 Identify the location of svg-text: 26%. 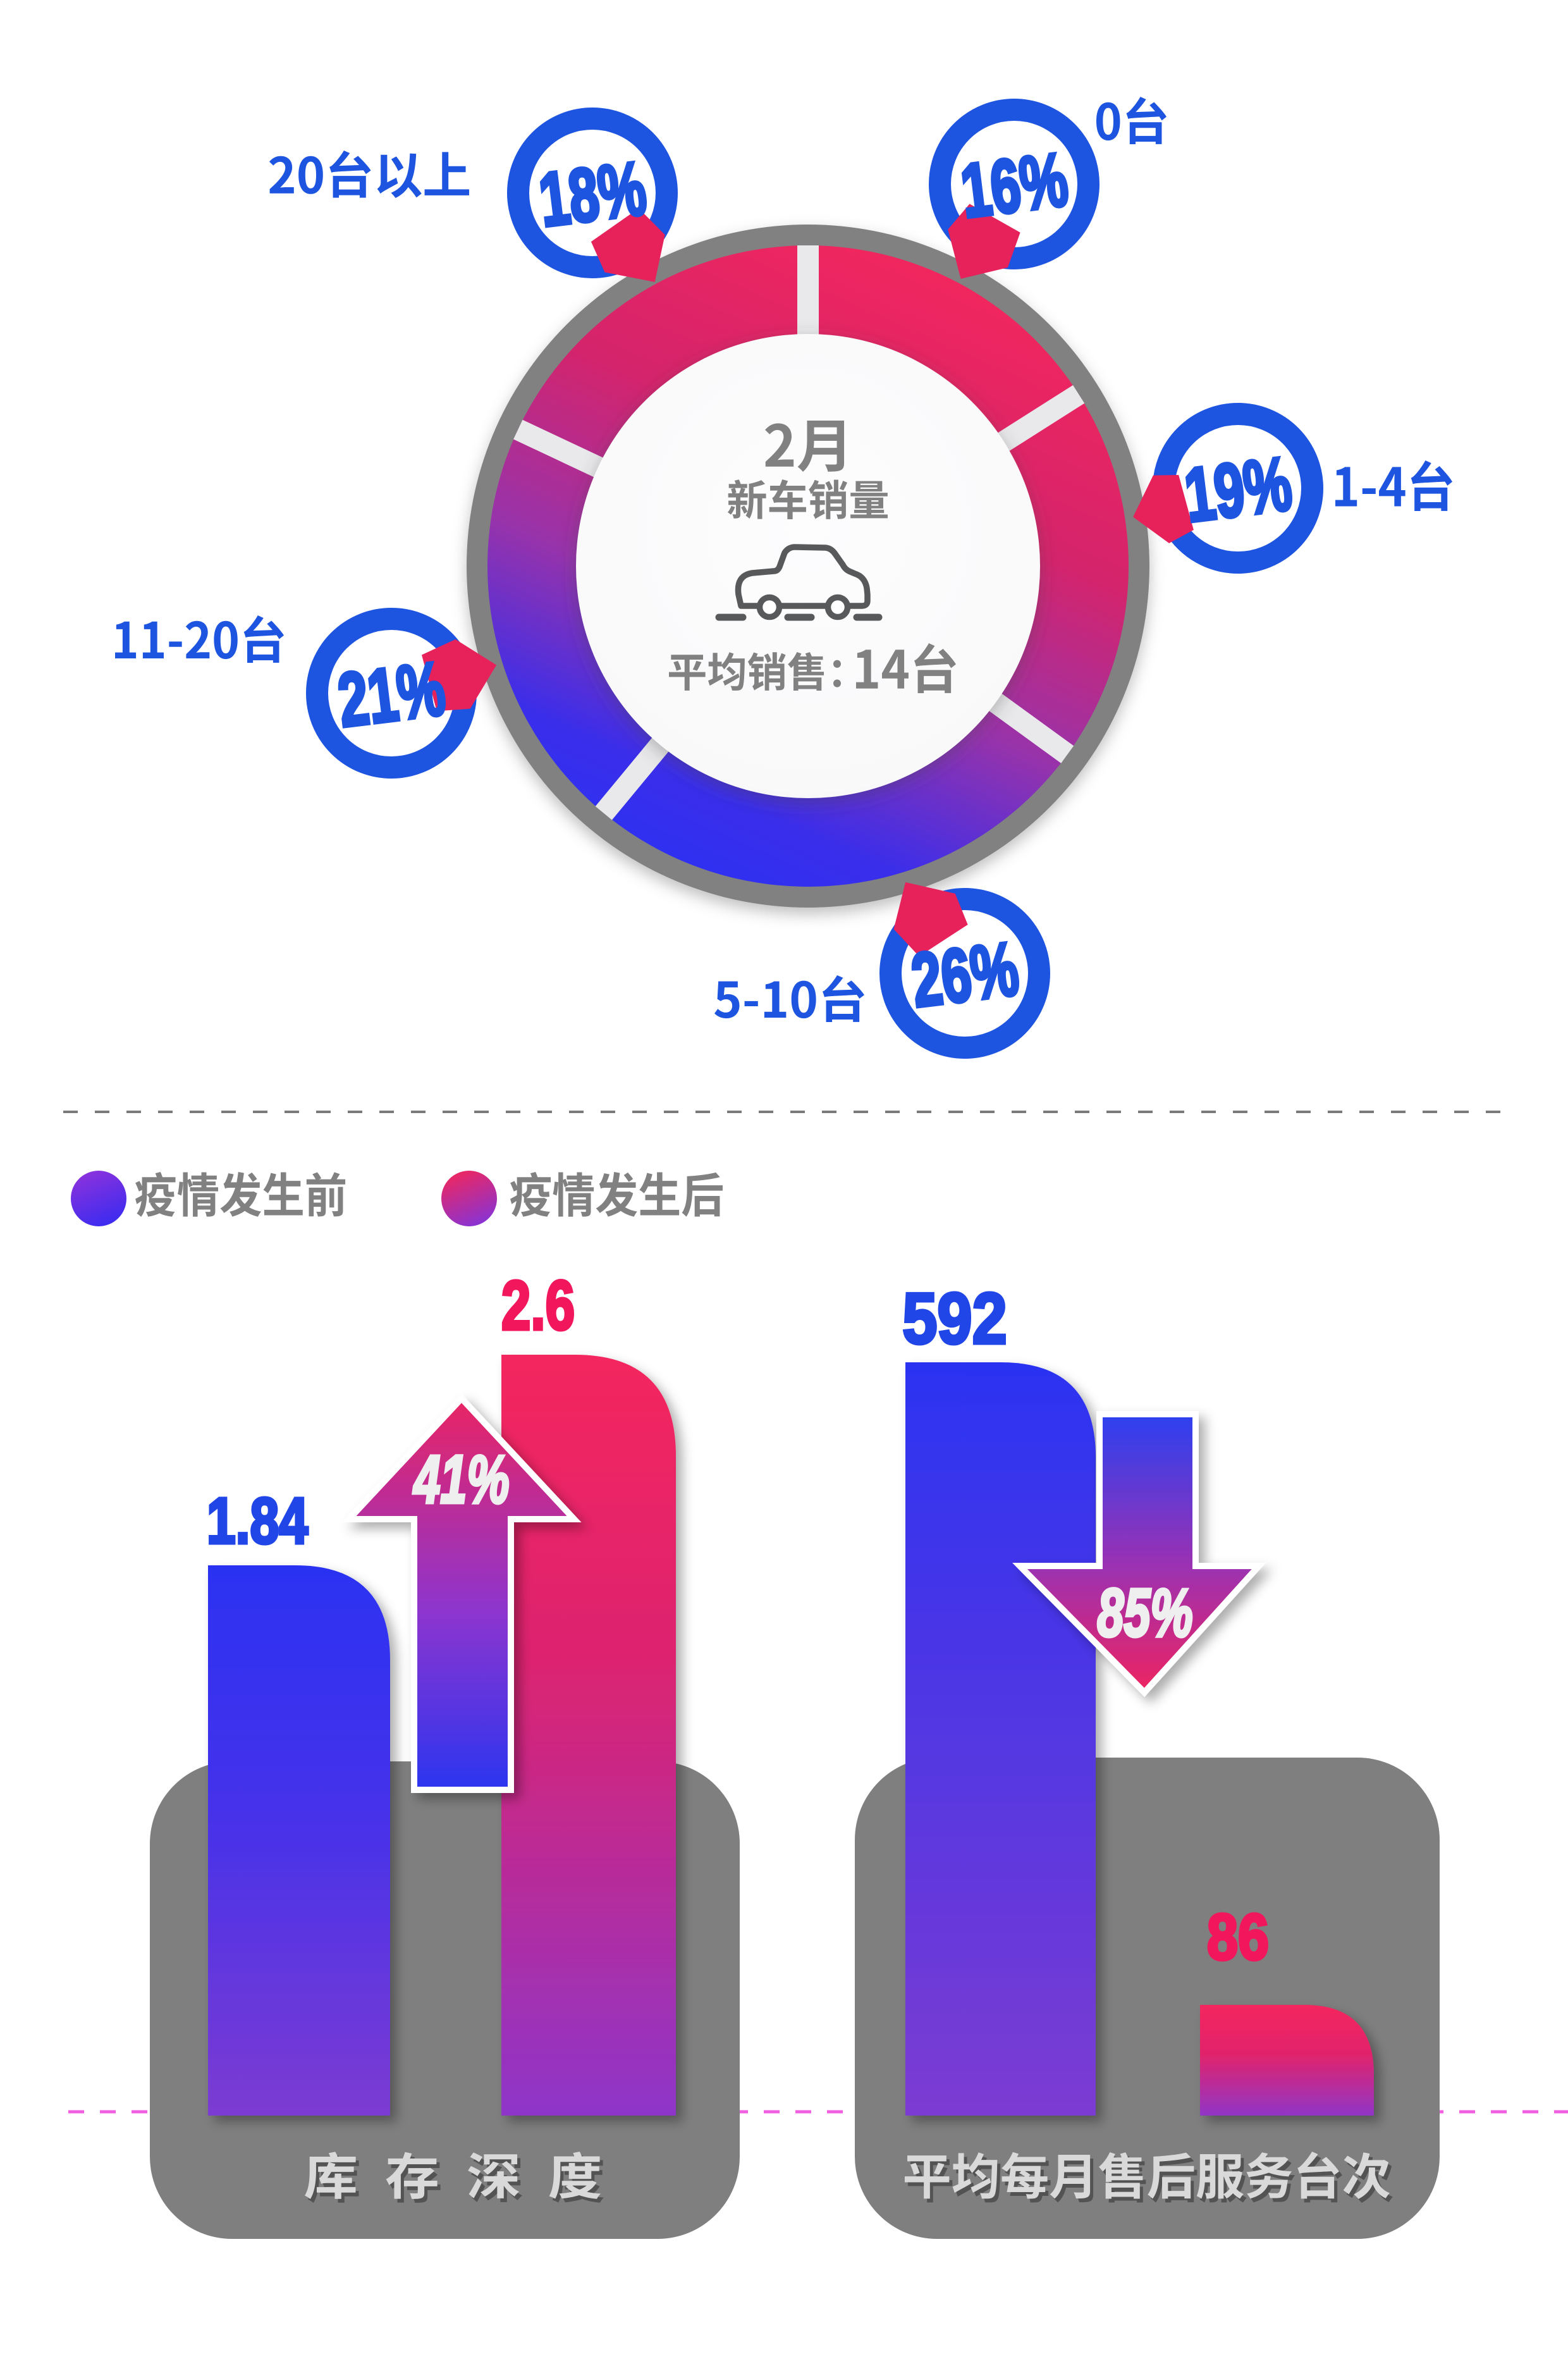
(965, 974).